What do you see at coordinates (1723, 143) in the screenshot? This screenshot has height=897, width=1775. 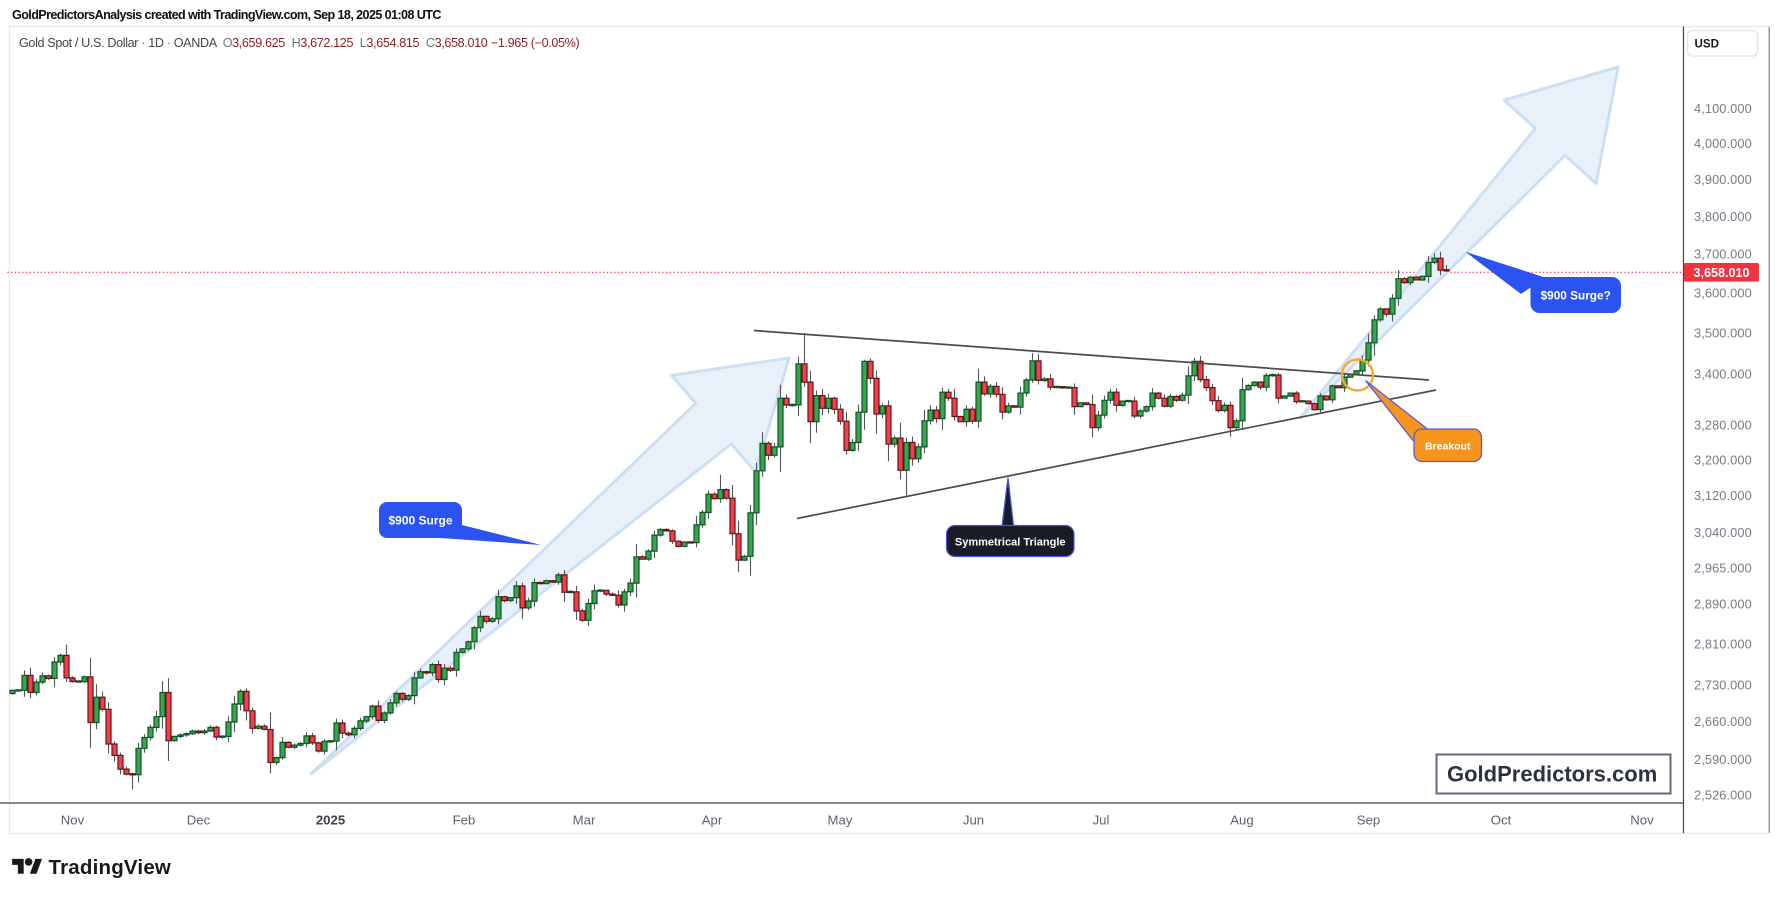 I see `svg-text: 4,000.000` at bounding box center [1723, 143].